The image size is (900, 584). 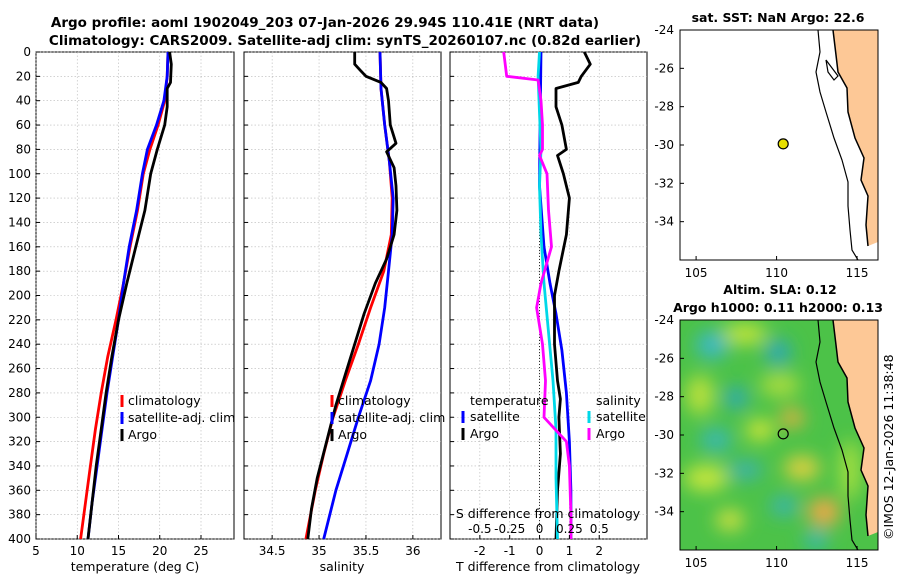 I want to click on x-tick-label: 25, so click(x=200, y=551).